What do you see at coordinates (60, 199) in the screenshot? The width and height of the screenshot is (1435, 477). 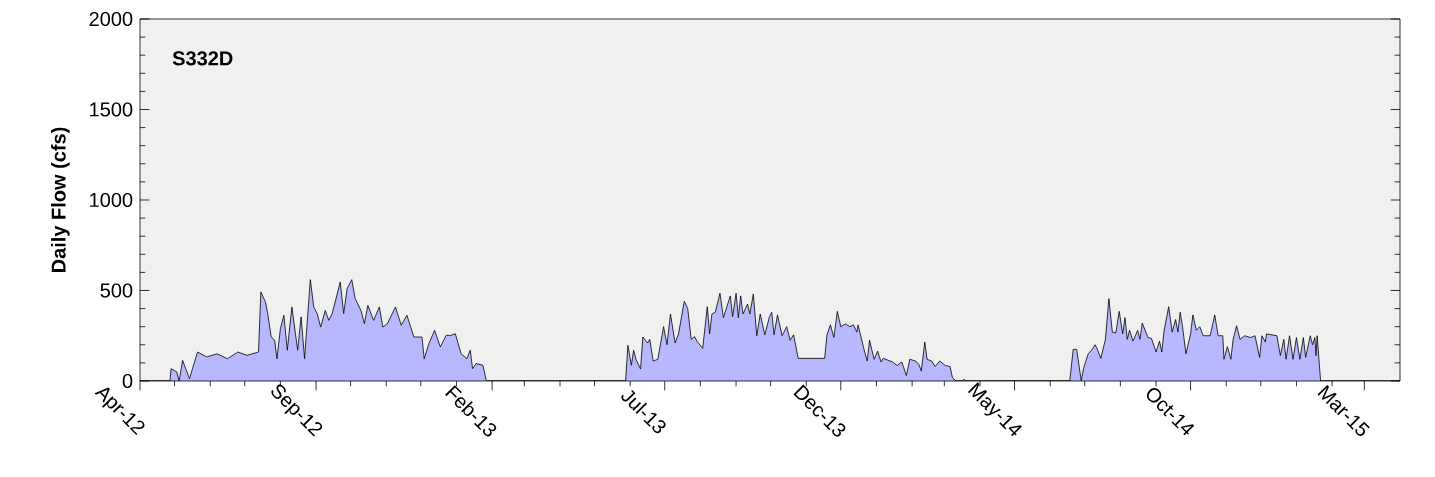 I see `y-axis-title: Daily Flow (cfs)` at bounding box center [60, 199].